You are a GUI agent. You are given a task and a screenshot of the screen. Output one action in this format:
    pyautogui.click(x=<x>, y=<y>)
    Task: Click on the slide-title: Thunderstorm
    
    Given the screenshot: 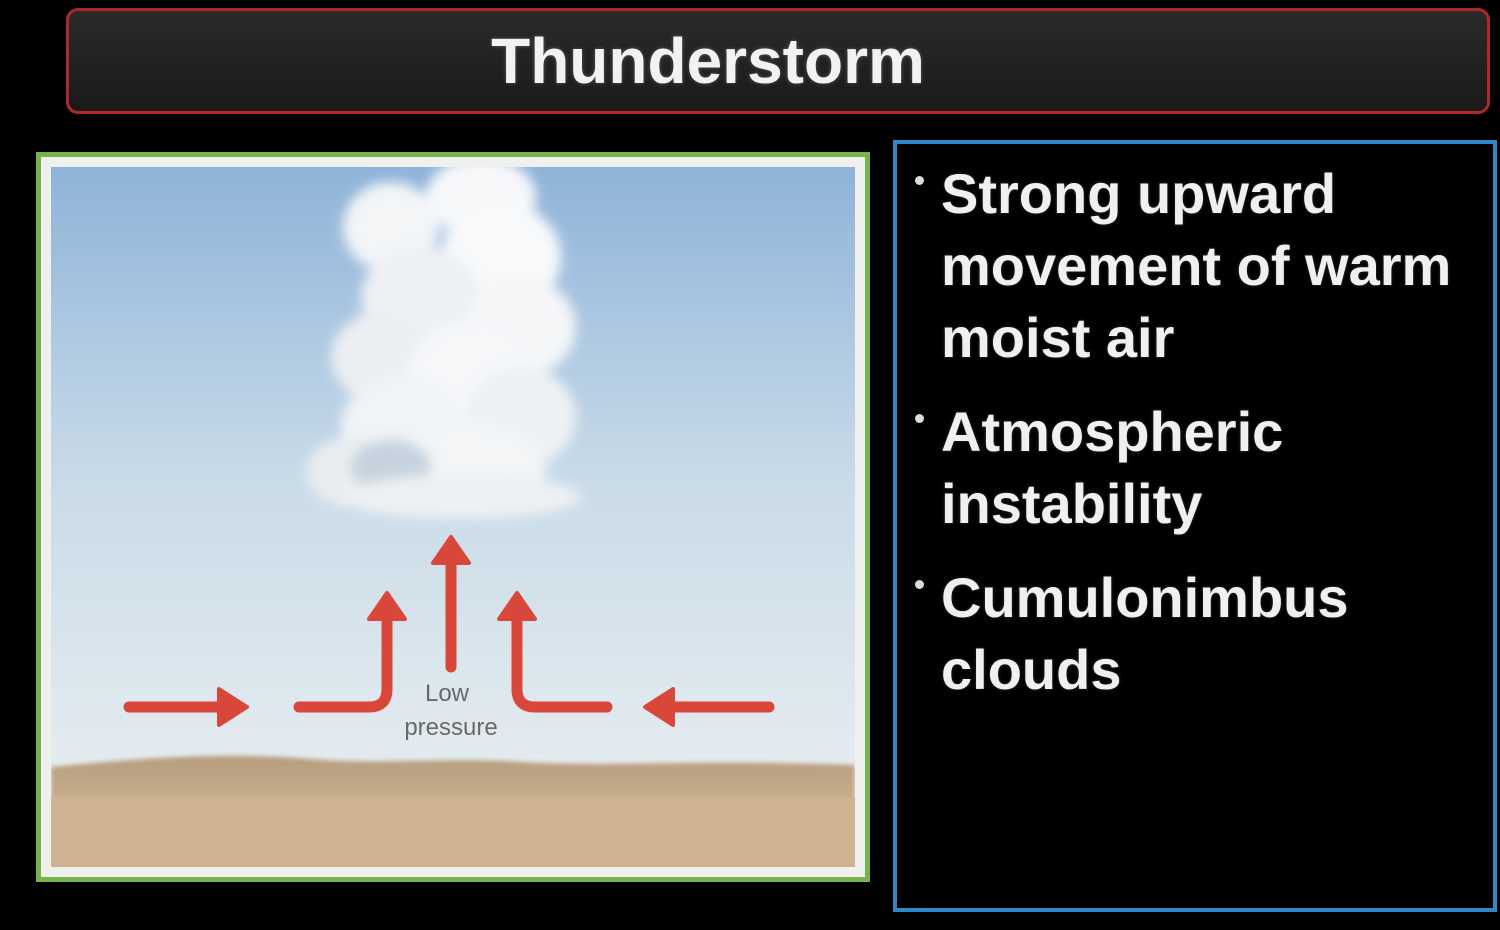 What is the action you would take?
    pyautogui.click(x=708, y=61)
    